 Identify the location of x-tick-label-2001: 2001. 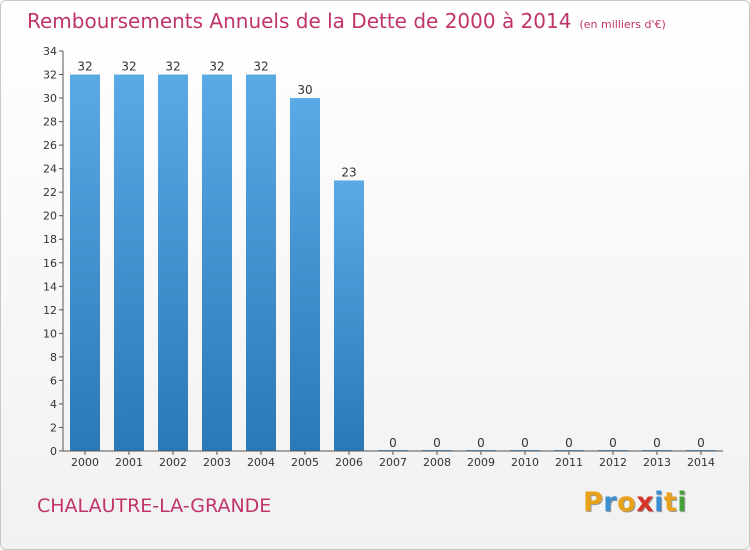
(129, 462).